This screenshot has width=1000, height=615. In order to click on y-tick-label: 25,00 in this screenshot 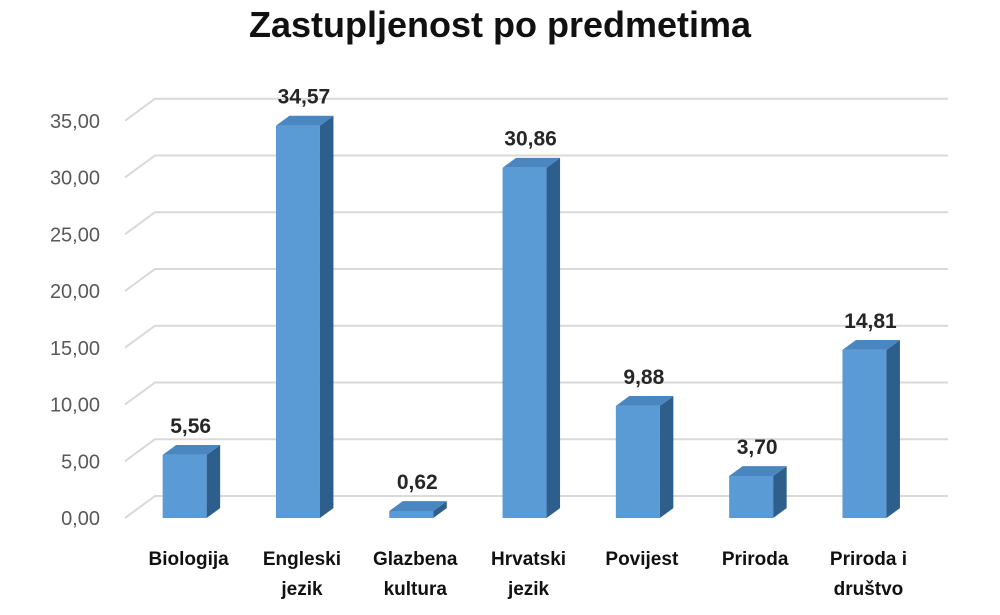, I will do `click(75, 235)`.